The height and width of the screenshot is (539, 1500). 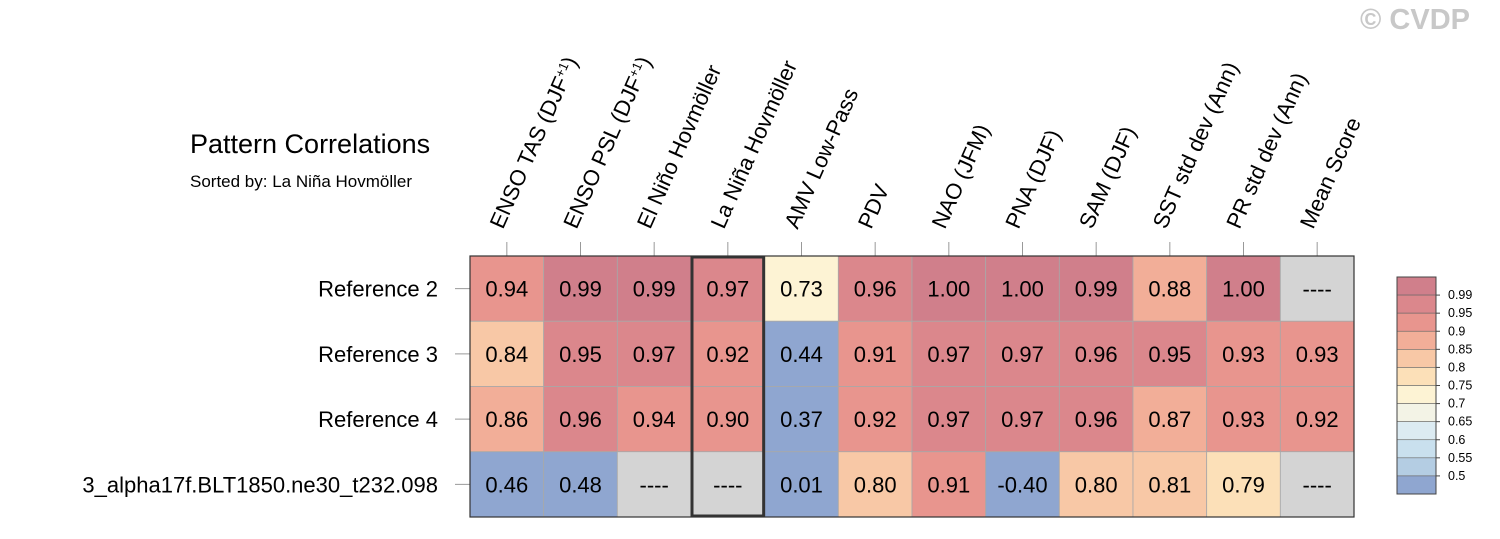 What do you see at coordinates (1415, 20) in the screenshot?
I see `cvdp-watermark: © CVDP` at bounding box center [1415, 20].